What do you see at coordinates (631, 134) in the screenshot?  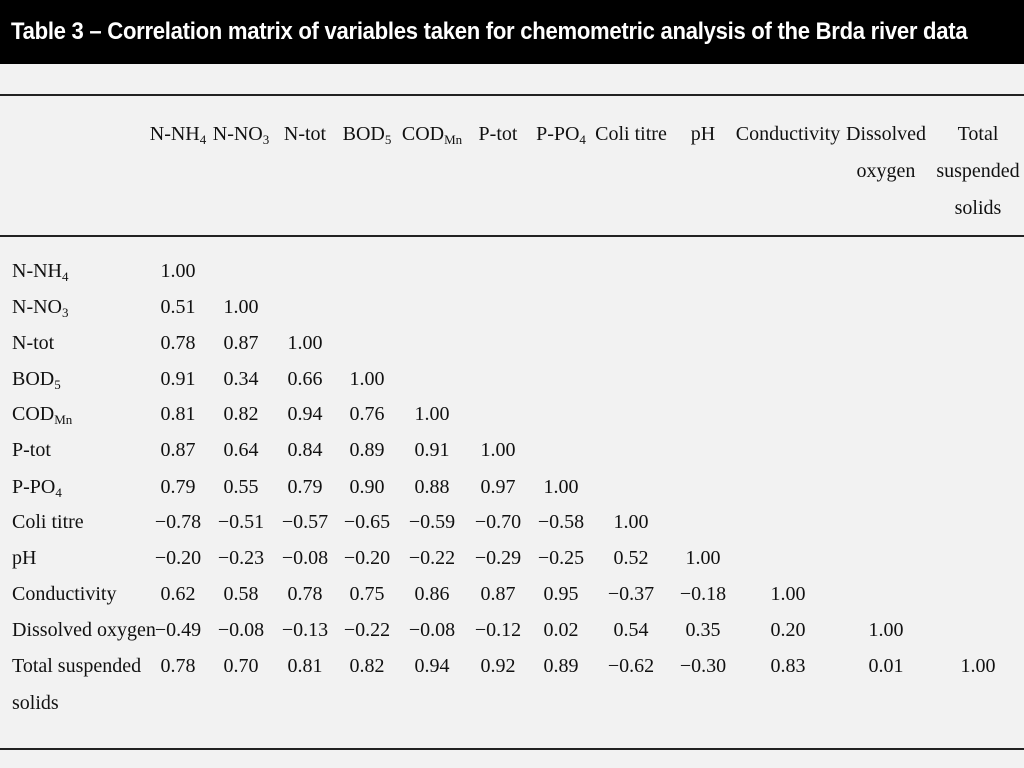 I see `column-header: Coli titre` at bounding box center [631, 134].